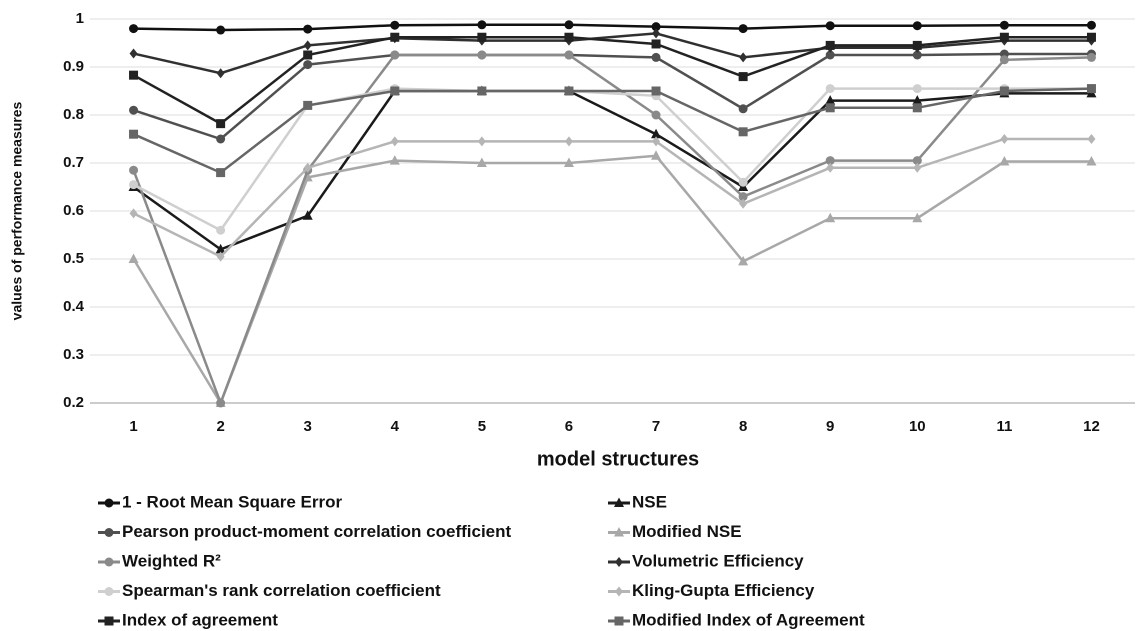 The width and height of the screenshot is (1139, 631). I want to click on y-tick-label: 1, so click(80, 18).